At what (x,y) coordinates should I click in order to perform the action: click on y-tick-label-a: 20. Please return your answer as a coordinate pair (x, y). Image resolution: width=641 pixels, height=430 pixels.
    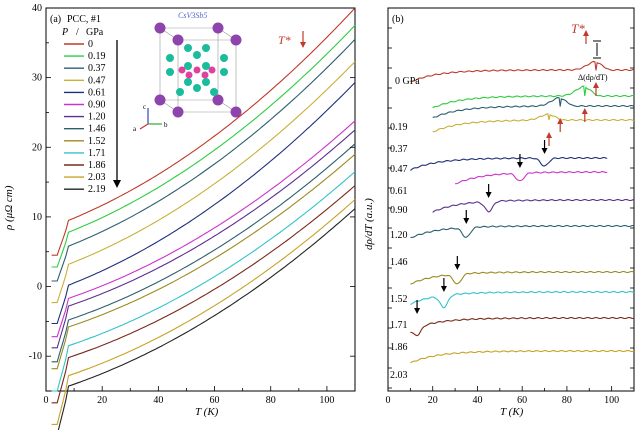
    Looking at the image, I should click on (37, 147).